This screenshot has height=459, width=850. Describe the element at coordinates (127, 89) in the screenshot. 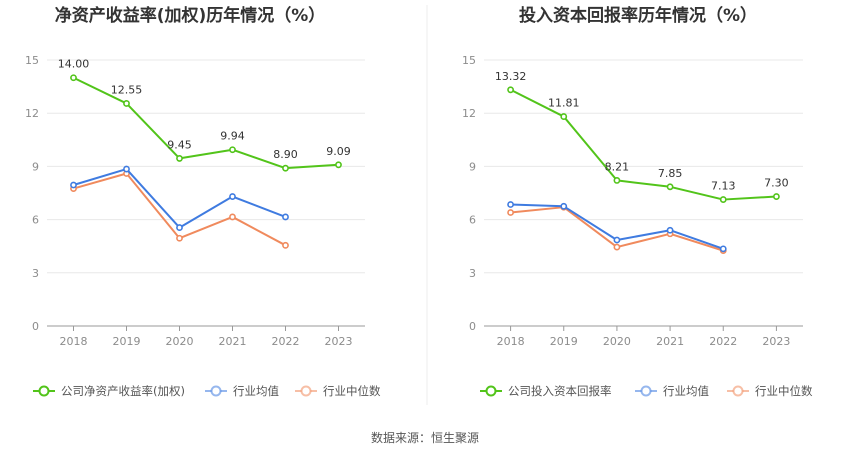

I see `data-label: 12.55` at that location.